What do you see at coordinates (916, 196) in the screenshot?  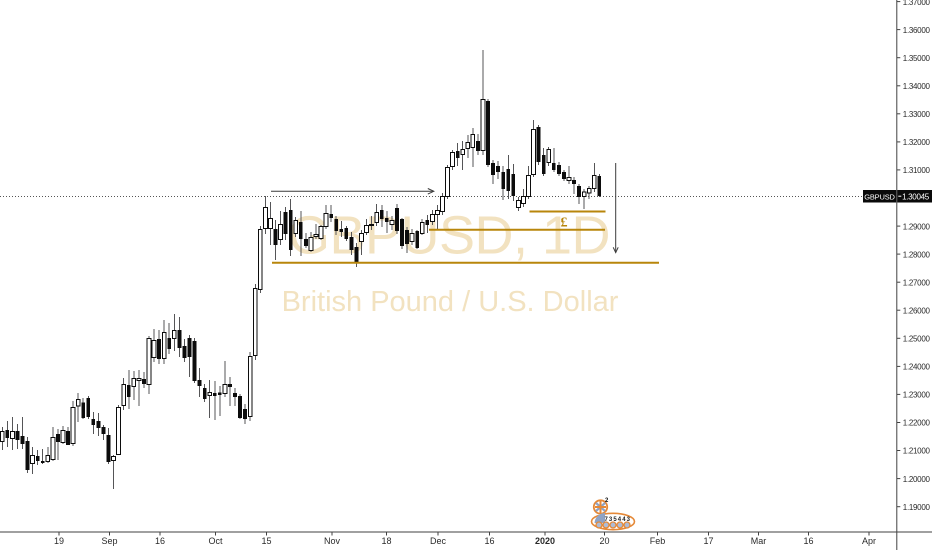 I see `svg-text: 1.30045` at bounding box center [916, 196].